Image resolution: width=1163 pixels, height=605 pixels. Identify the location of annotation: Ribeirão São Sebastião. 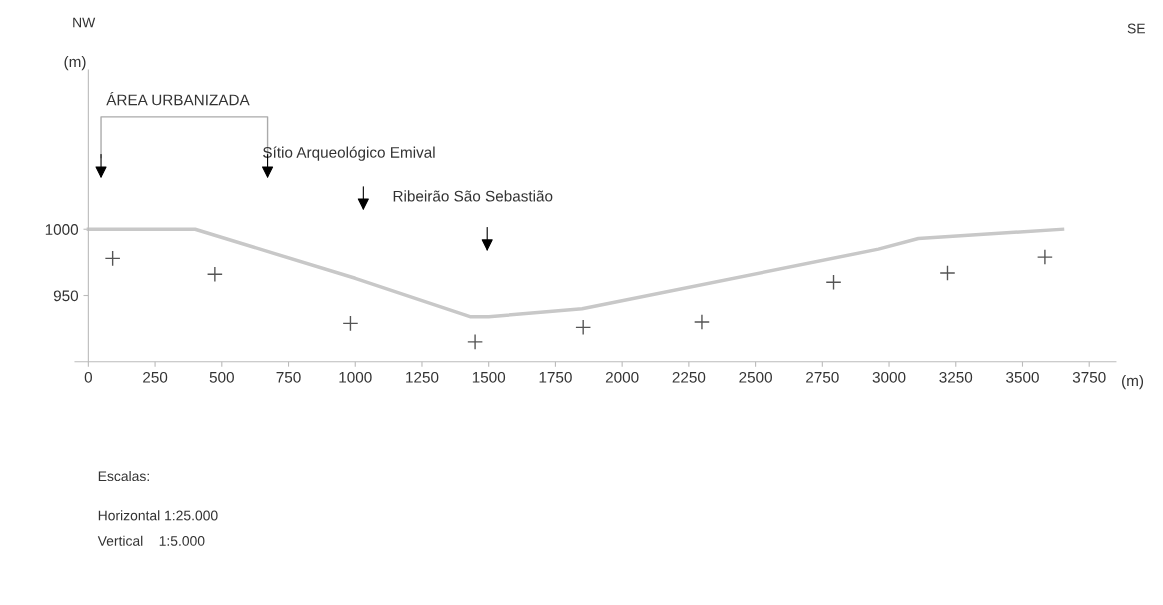
(473, 196).